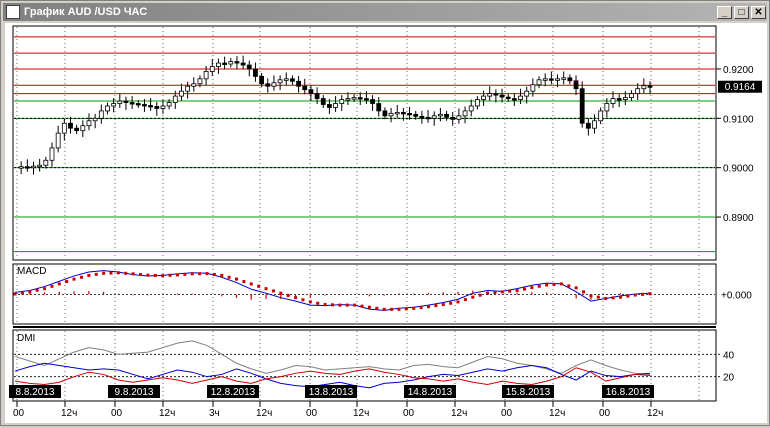 Image resolution: width=770 pixels, height=428 pixels. Describe the element at coordinates (364, 290) in the screenshot. I see `macd-indicator` at that location.